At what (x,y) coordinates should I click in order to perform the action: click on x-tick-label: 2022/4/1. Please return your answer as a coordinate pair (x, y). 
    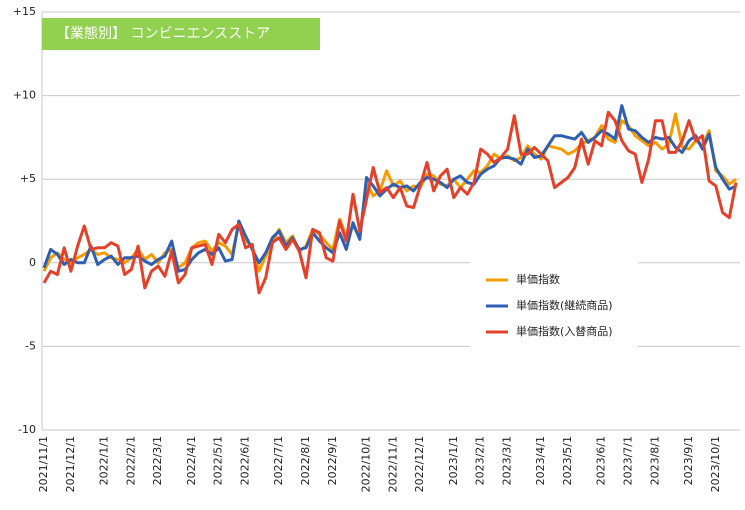
    Looking at the image, I should click on (191, 460).